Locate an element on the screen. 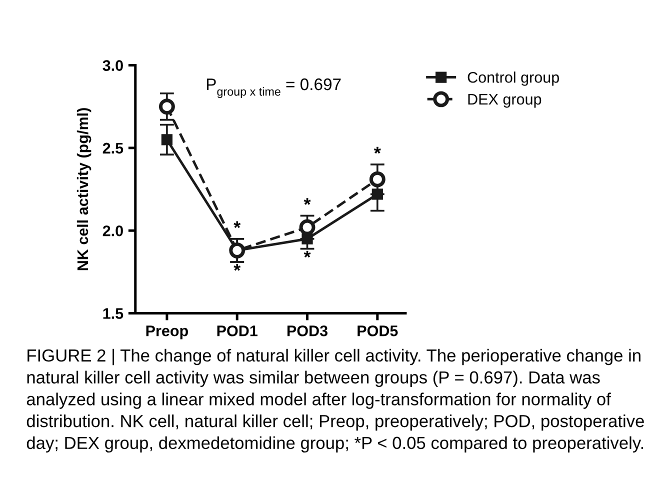 Image resolution: width=654 pixels, height=502 pixels. y-tick-label: 2.0 is located at coordinates (112, 230).